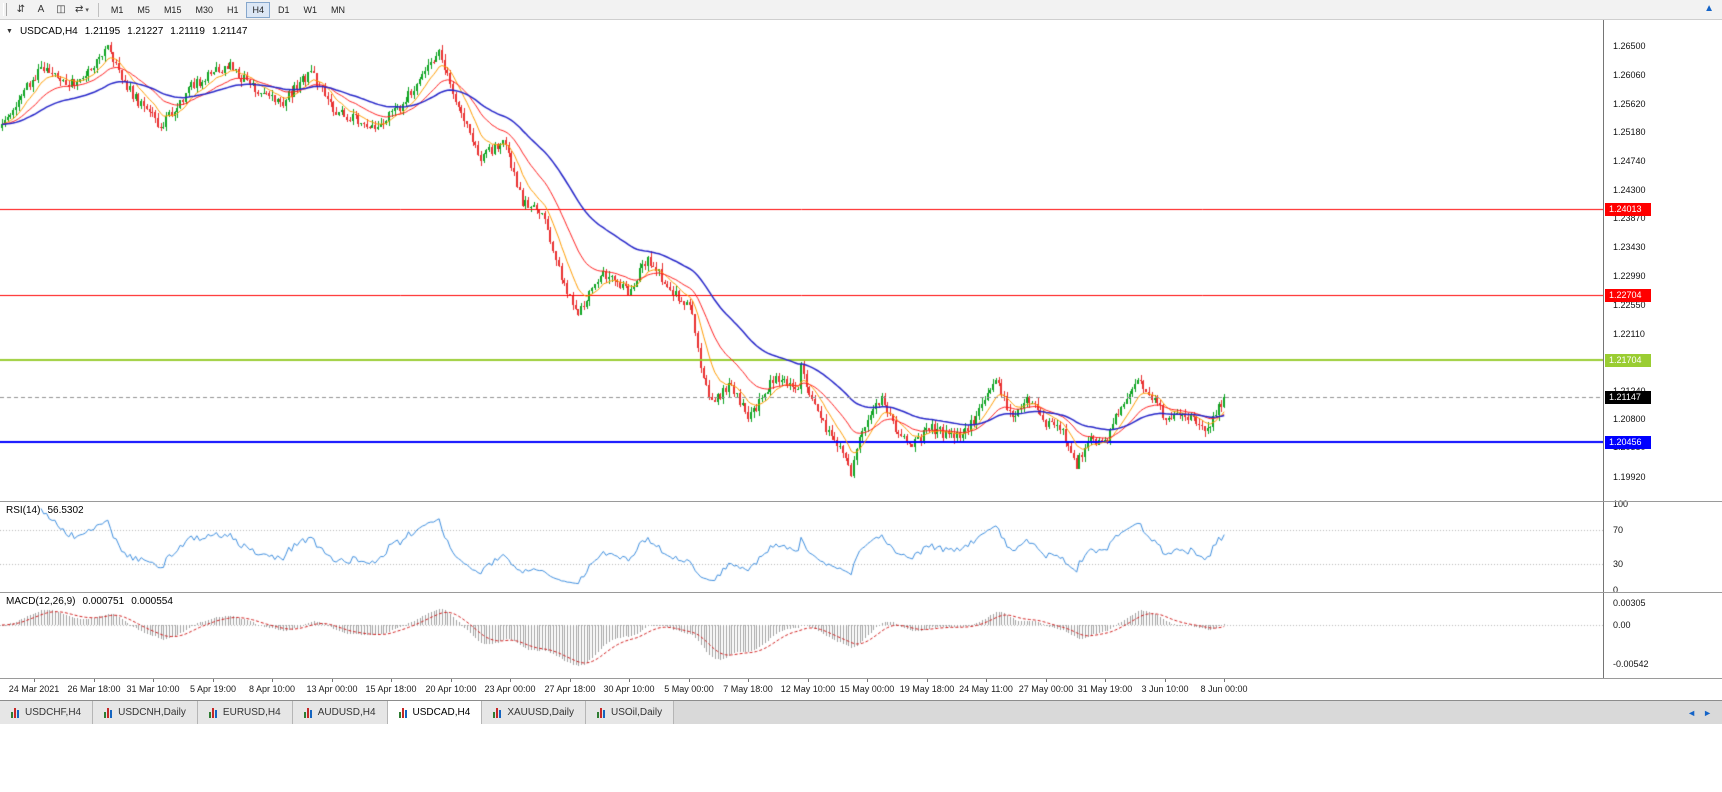 Image resolution: width=1722 pixels, height=792 pixels. Describe the element at coordinates (1629, 46) in the screenshot. I see `price-axis-label: 1.26500` at that location.